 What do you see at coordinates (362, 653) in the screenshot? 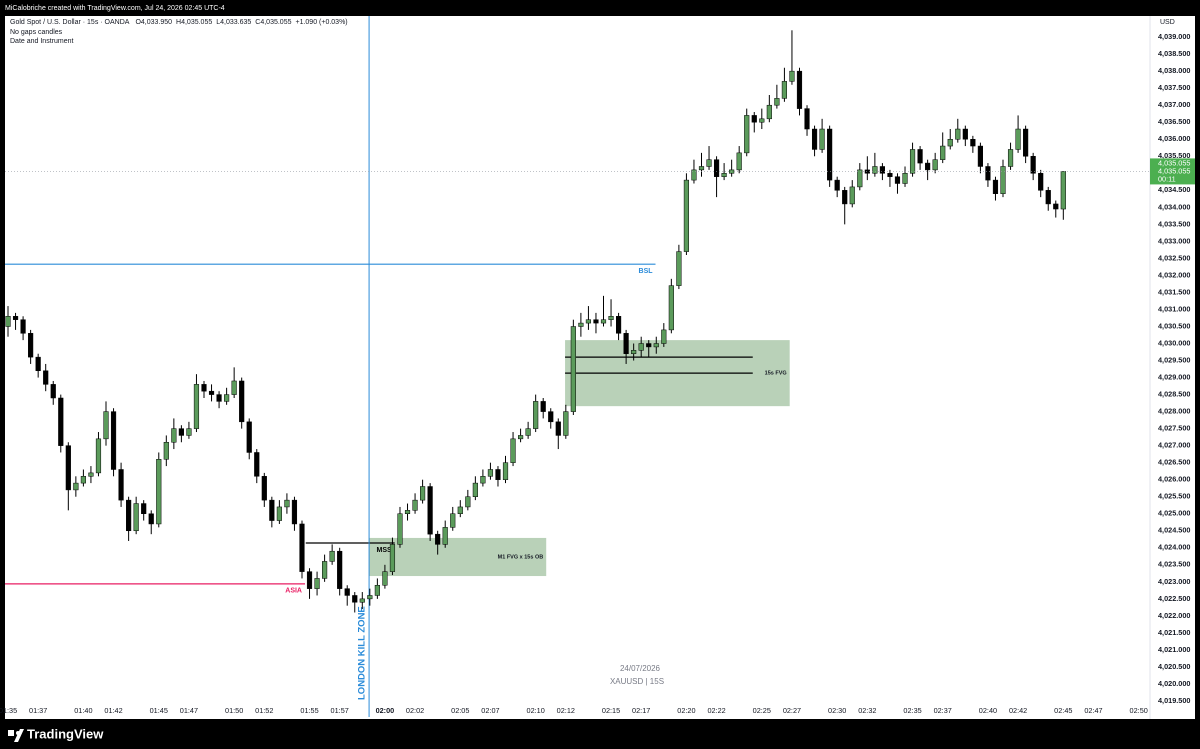
I see `drawing-label: LONDON KILL ZONE` at bounding box center [362, 653].